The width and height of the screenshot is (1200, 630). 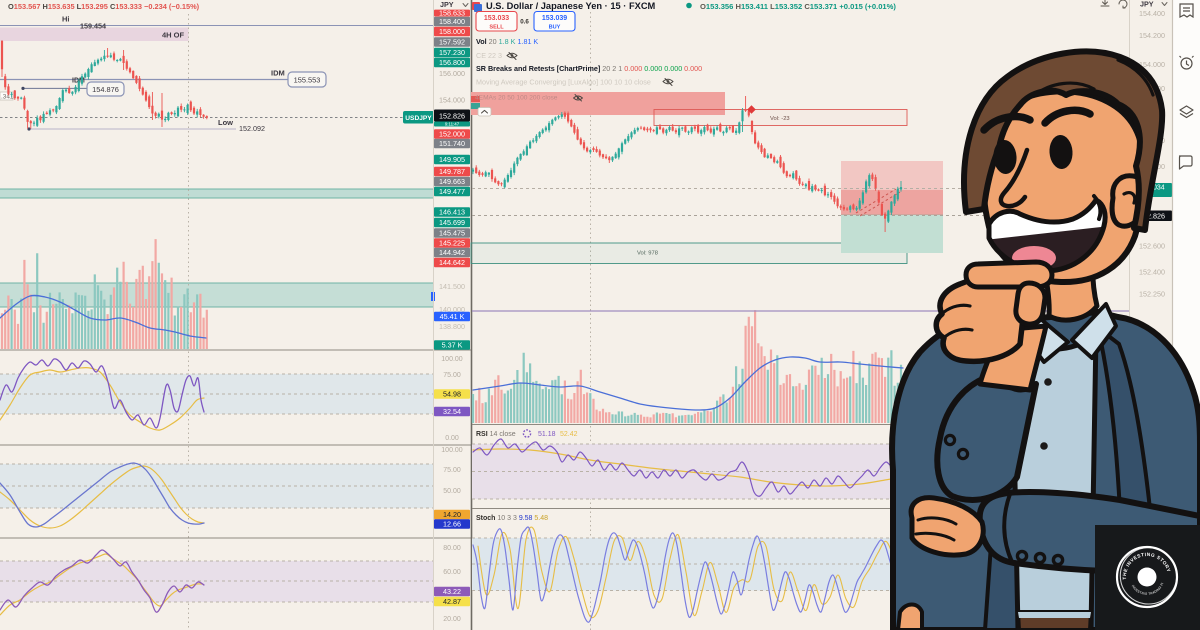 What do you see at coordinates (1152, 246) in the screenshot?
I see `svg-text: 152.600` at bounding box center [1152, 246].